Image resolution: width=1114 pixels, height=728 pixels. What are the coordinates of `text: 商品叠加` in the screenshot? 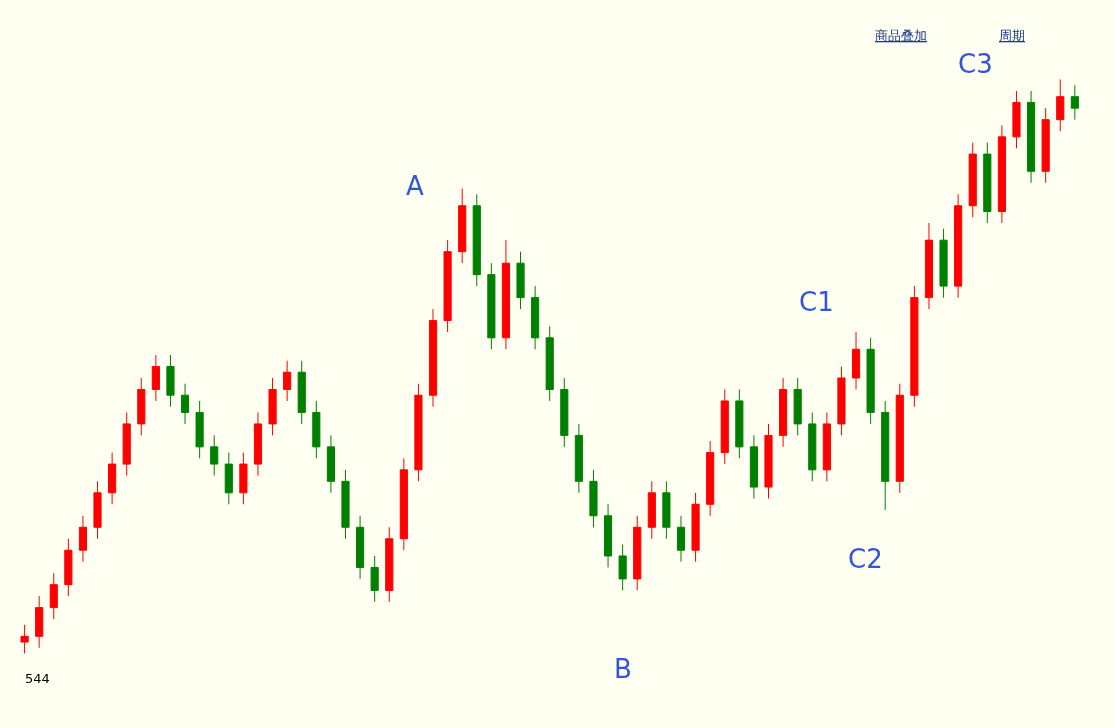 It's located at (901, 35).